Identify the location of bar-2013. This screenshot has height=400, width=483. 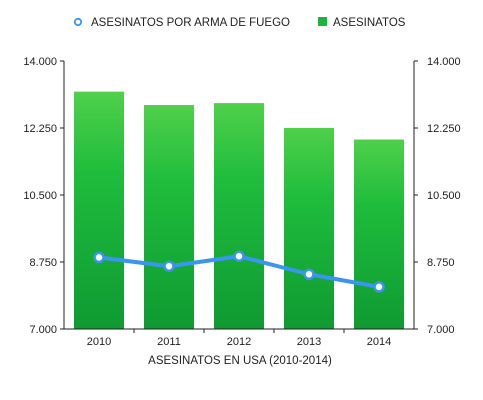
(309, 228).